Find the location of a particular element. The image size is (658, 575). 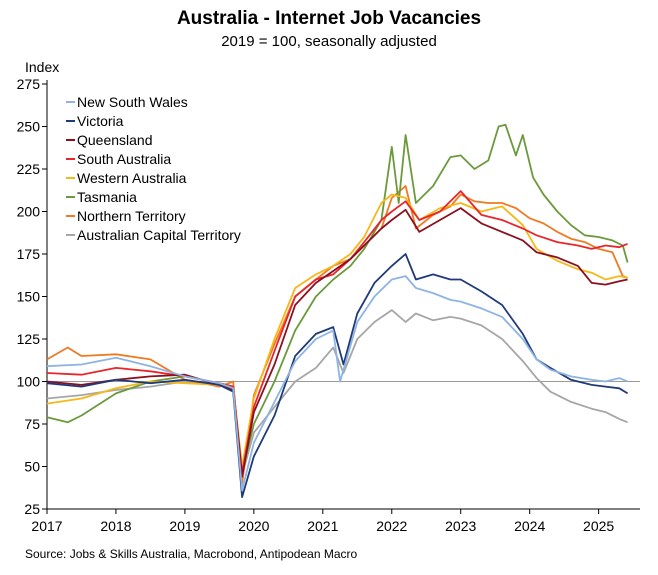

y-tick-label: 200 is located at coordinates (29, 212).